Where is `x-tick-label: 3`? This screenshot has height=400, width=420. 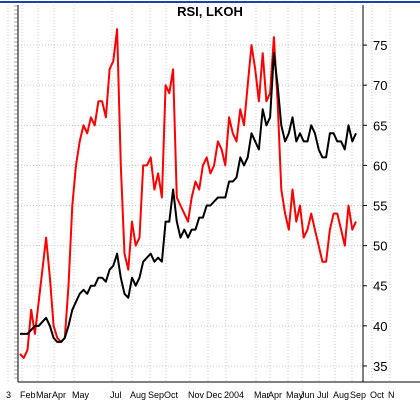
x-tick-label: 3 is located at coordinates (8, 395).